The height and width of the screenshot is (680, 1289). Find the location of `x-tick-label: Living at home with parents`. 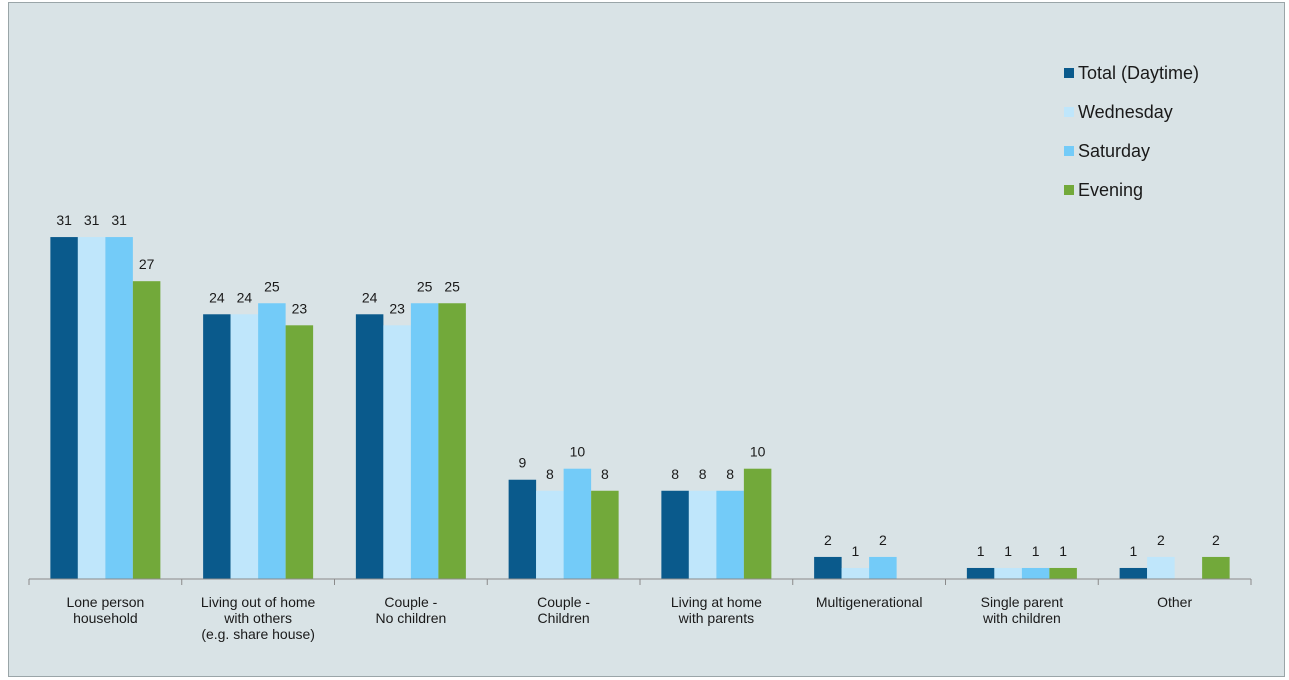

x-tick-label: Living at home with parents is located at coordinates (716, 610).